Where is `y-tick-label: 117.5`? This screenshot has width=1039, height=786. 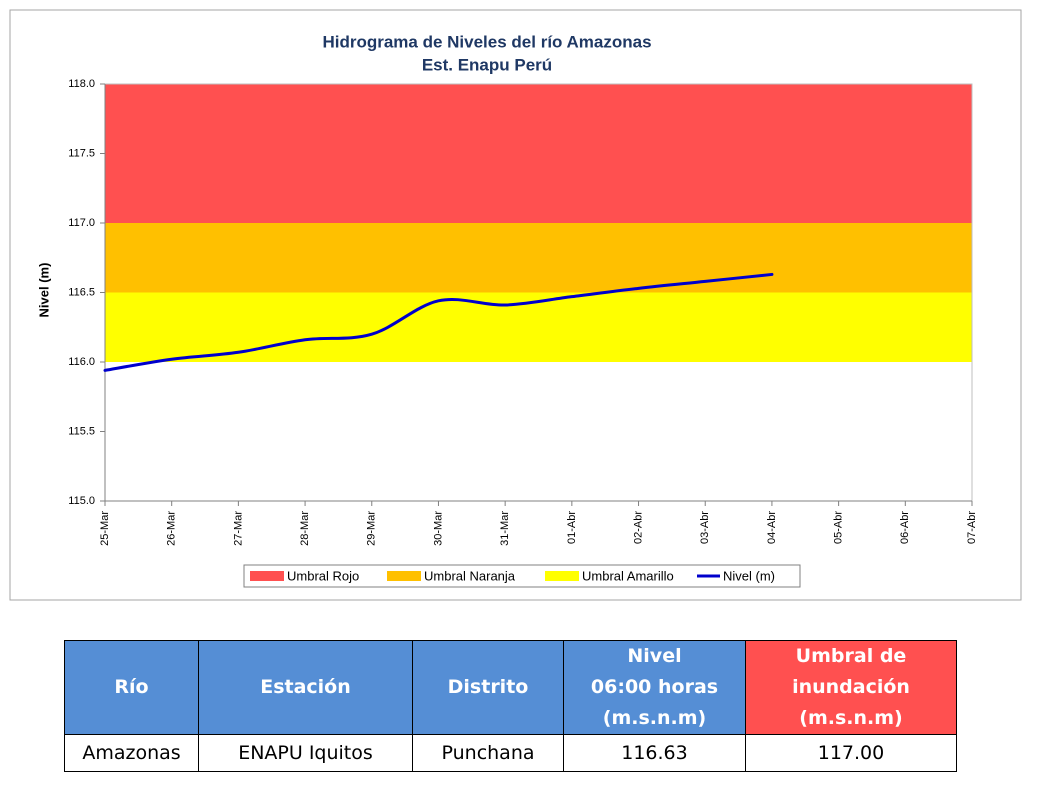 y-tick-label: 117.5 is located at coordinates (81, 153).